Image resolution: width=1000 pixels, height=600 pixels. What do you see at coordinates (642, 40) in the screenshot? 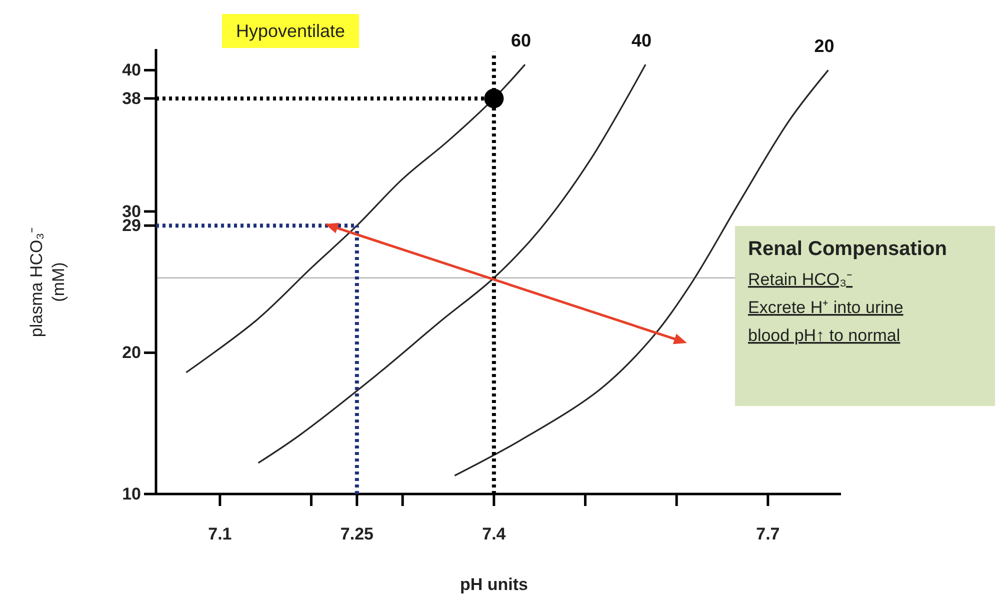
I see `series-label: 40` at bounding box center [642, 40].